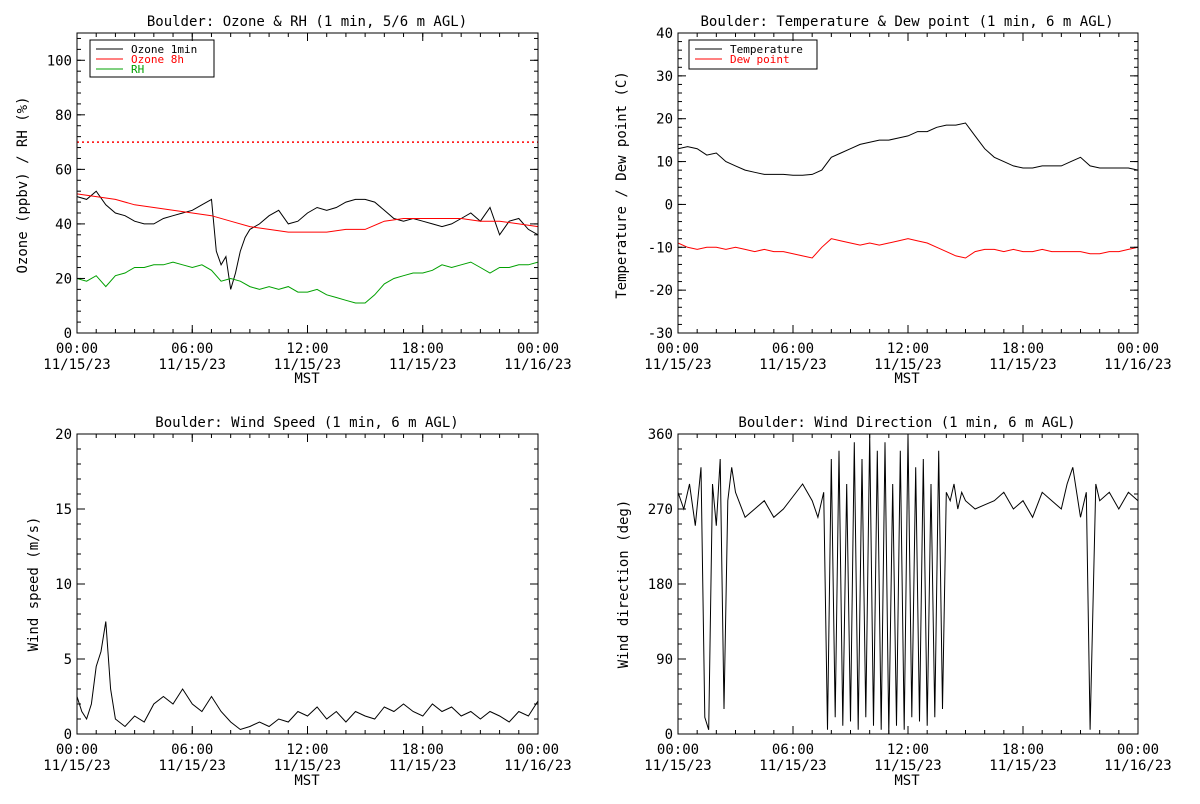 This screenshot has width=1200, height=804. What do you see at coordinates (307, 22) in the screenshot?
I see `chart-title: Boulder: Ozone & RH (1 min, 5/6 m AGL)` at bounding box center [307, 22].